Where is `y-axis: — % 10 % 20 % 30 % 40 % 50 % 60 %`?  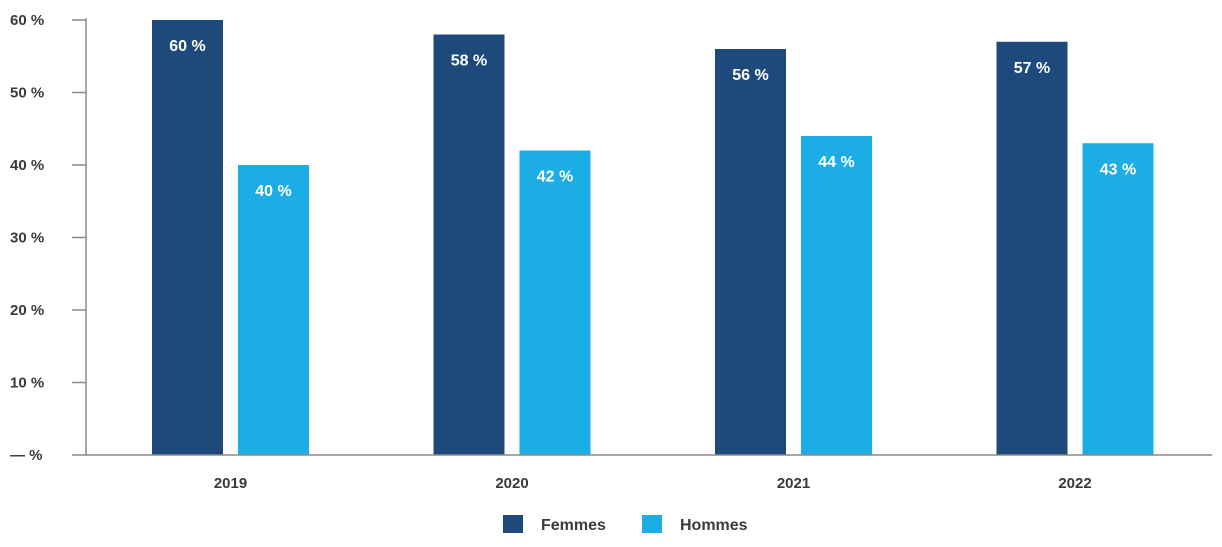
y-axis: — % 10 % 20 % 30 % 40 % 50 % 60 % is located at coordinates (48, 238).